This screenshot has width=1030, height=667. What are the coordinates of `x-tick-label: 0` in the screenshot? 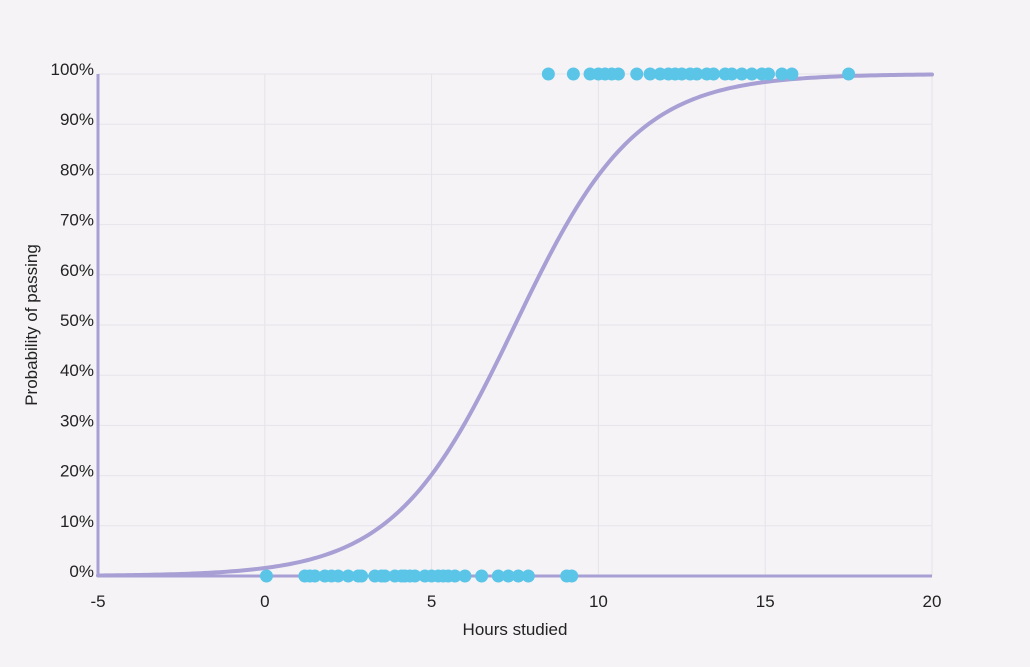 It's located at (264, 601).